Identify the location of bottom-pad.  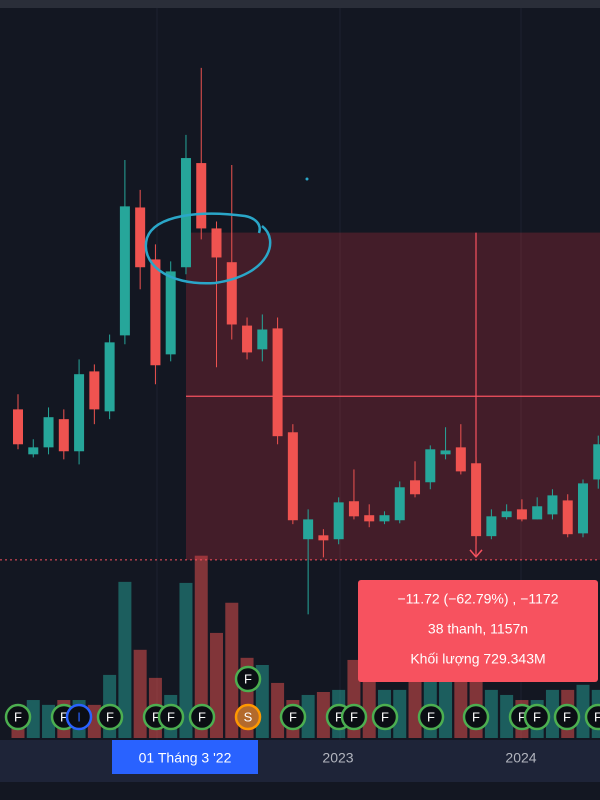
(300, 791).